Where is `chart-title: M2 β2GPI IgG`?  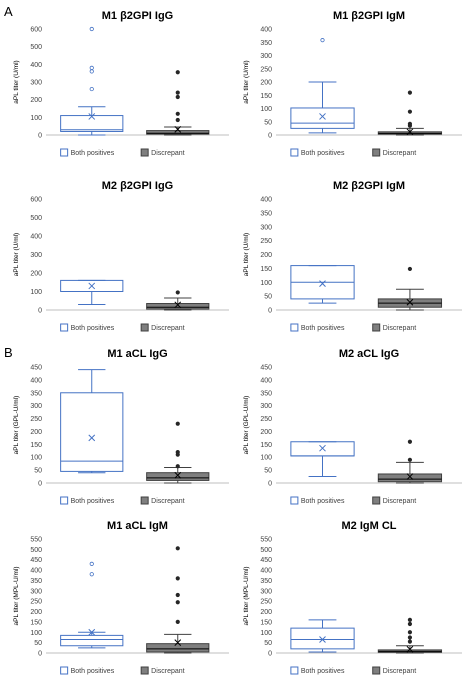
chart-title: M2 β2GPI IgG is located at coordinates (138, 186).